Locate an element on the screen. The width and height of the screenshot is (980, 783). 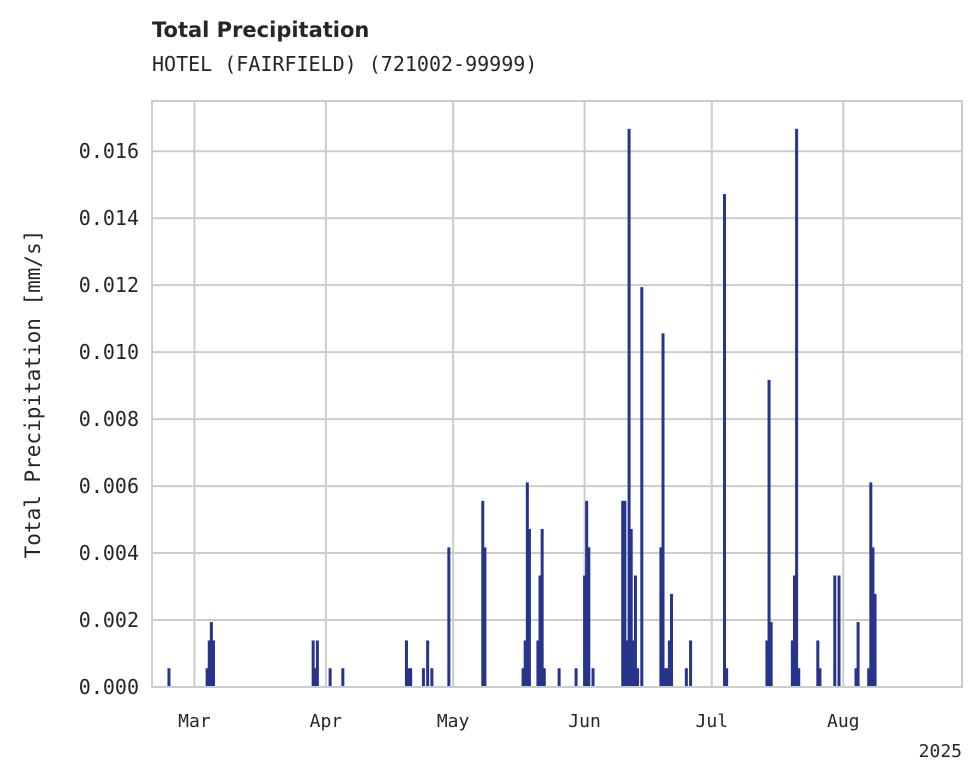
y-tick-label: 0.008 is located at coordinates (109, 419).